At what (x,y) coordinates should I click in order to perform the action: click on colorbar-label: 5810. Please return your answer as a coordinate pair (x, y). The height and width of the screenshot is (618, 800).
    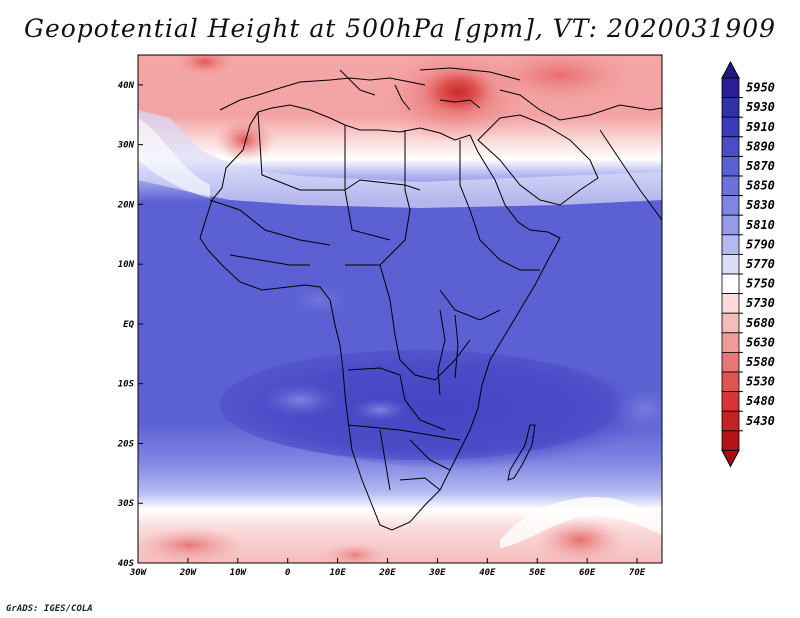
    Looking at the image, I should click on (760, 225).